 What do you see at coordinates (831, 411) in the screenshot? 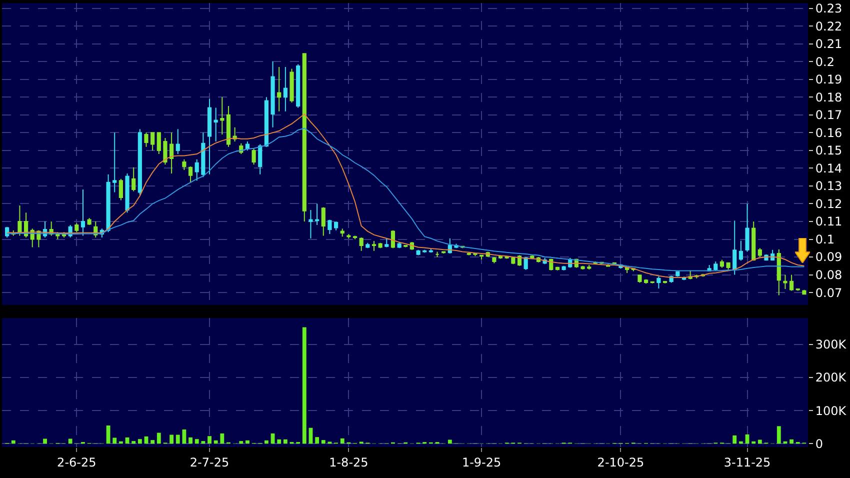
I see `y-tick-label: 100K` at bounding box center [831, 411].